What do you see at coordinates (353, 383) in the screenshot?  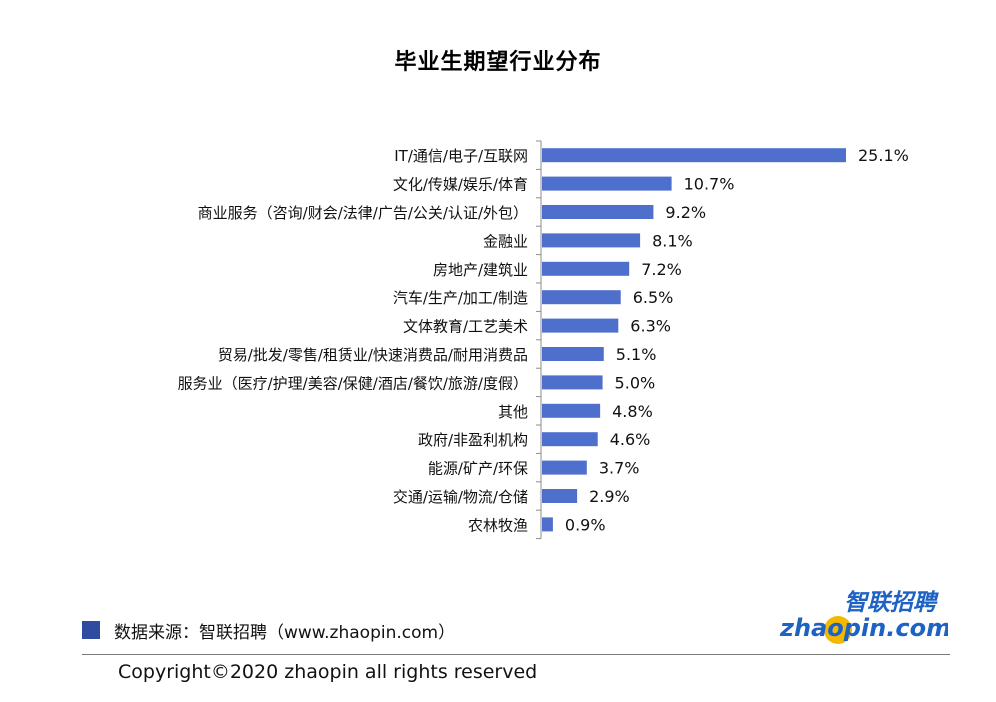 I see `category-label: 服务业（医疗/护理/美容/保健/酒店/餐饮/旅游/度假）` at bounding box center [353, 383].